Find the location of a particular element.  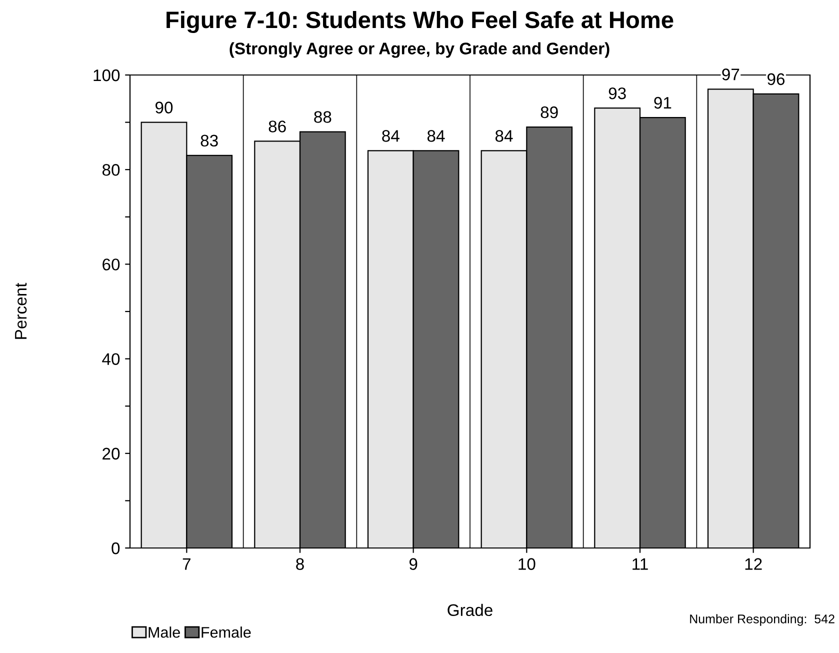

x-tick-label: 7 is located at coordinates (186, 564).